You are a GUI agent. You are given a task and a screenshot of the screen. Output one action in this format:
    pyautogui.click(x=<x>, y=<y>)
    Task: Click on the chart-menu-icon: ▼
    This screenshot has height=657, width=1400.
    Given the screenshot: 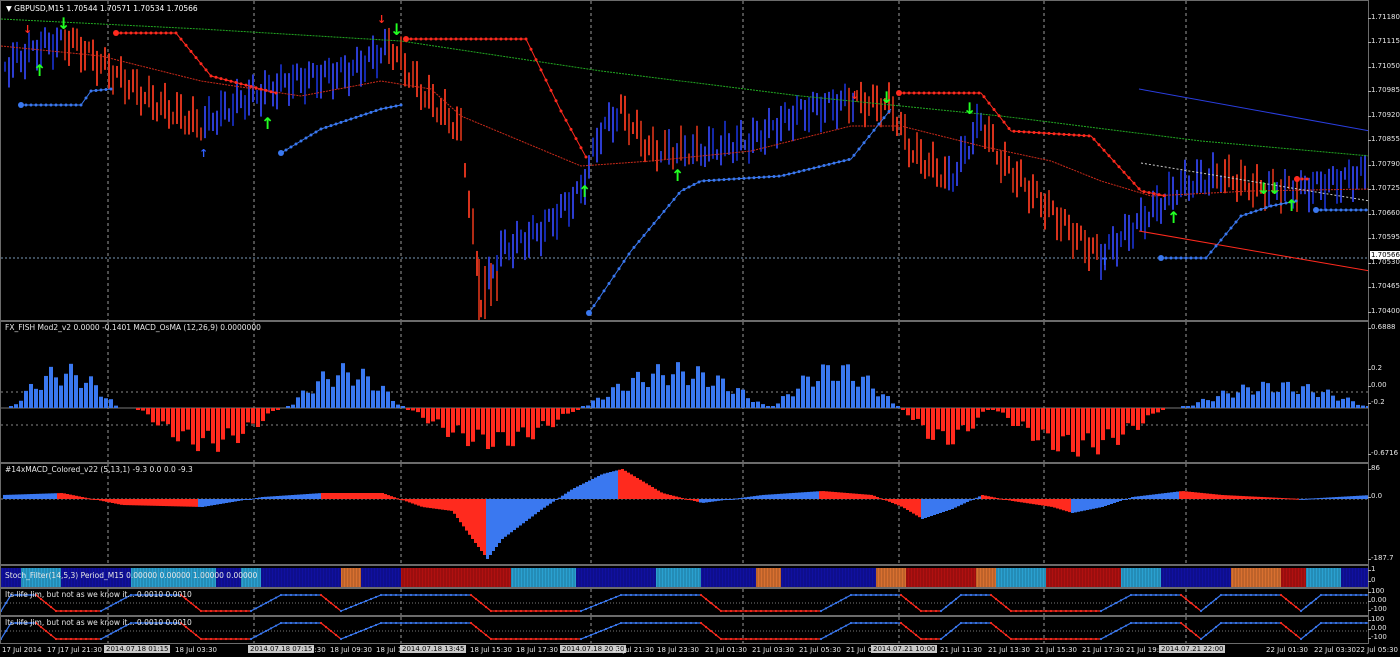 What is the action you would take?
    pyautogui.click(x=9, y=8)
    